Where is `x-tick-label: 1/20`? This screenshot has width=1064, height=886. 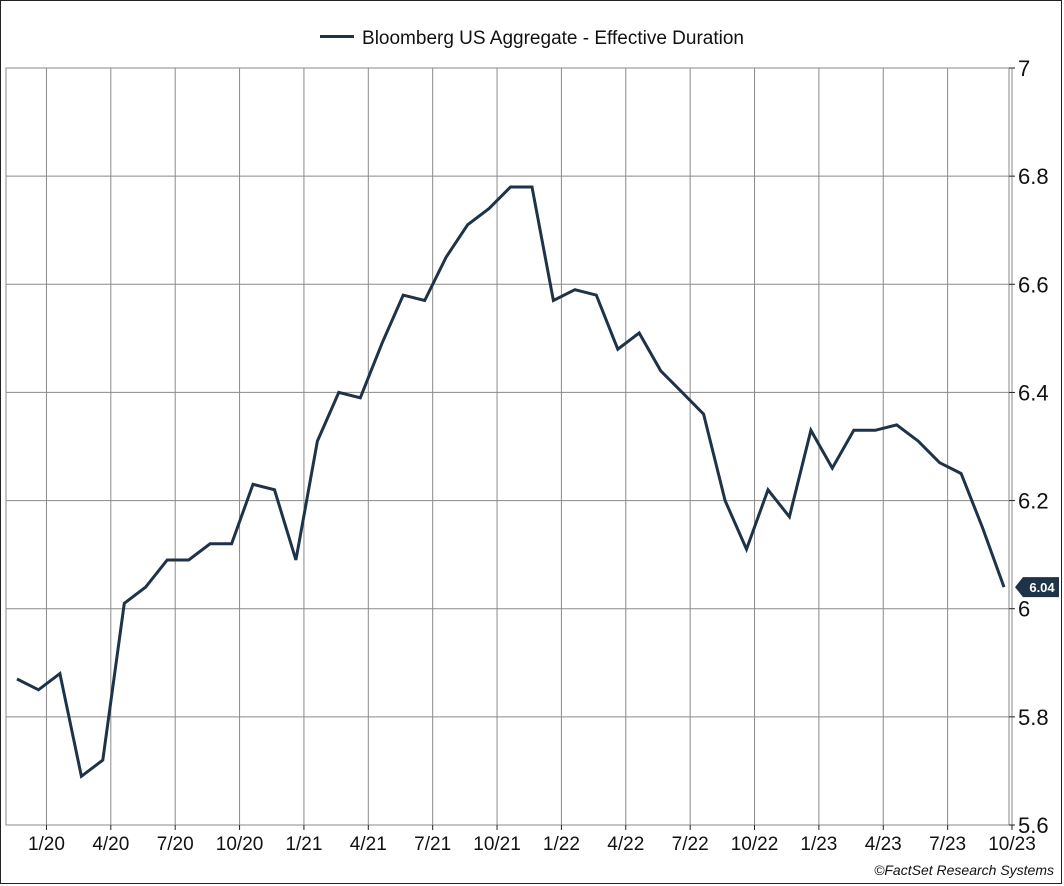 x-tick-label: 1/20 is located at coordinates (46, 844).